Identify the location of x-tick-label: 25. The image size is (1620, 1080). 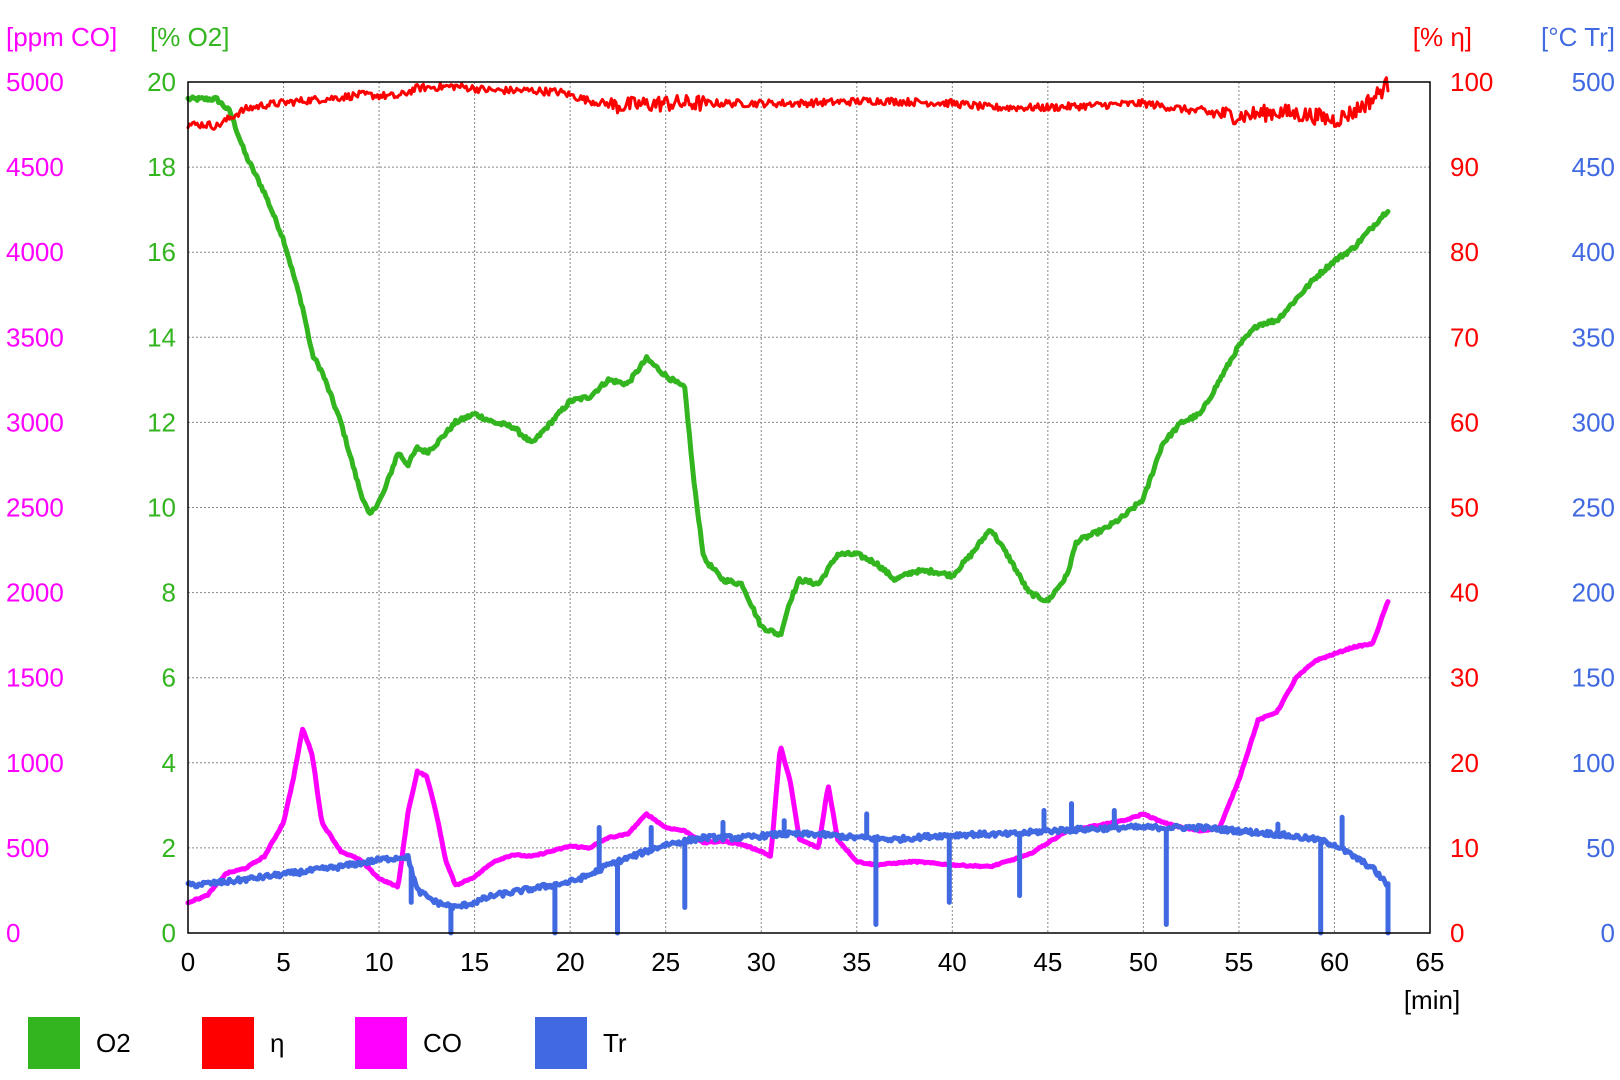
(665, 962).